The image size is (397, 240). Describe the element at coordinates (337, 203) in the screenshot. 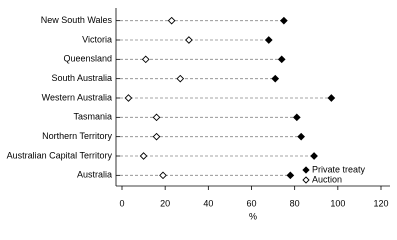

I see `x-tick-label: 100` at that location.